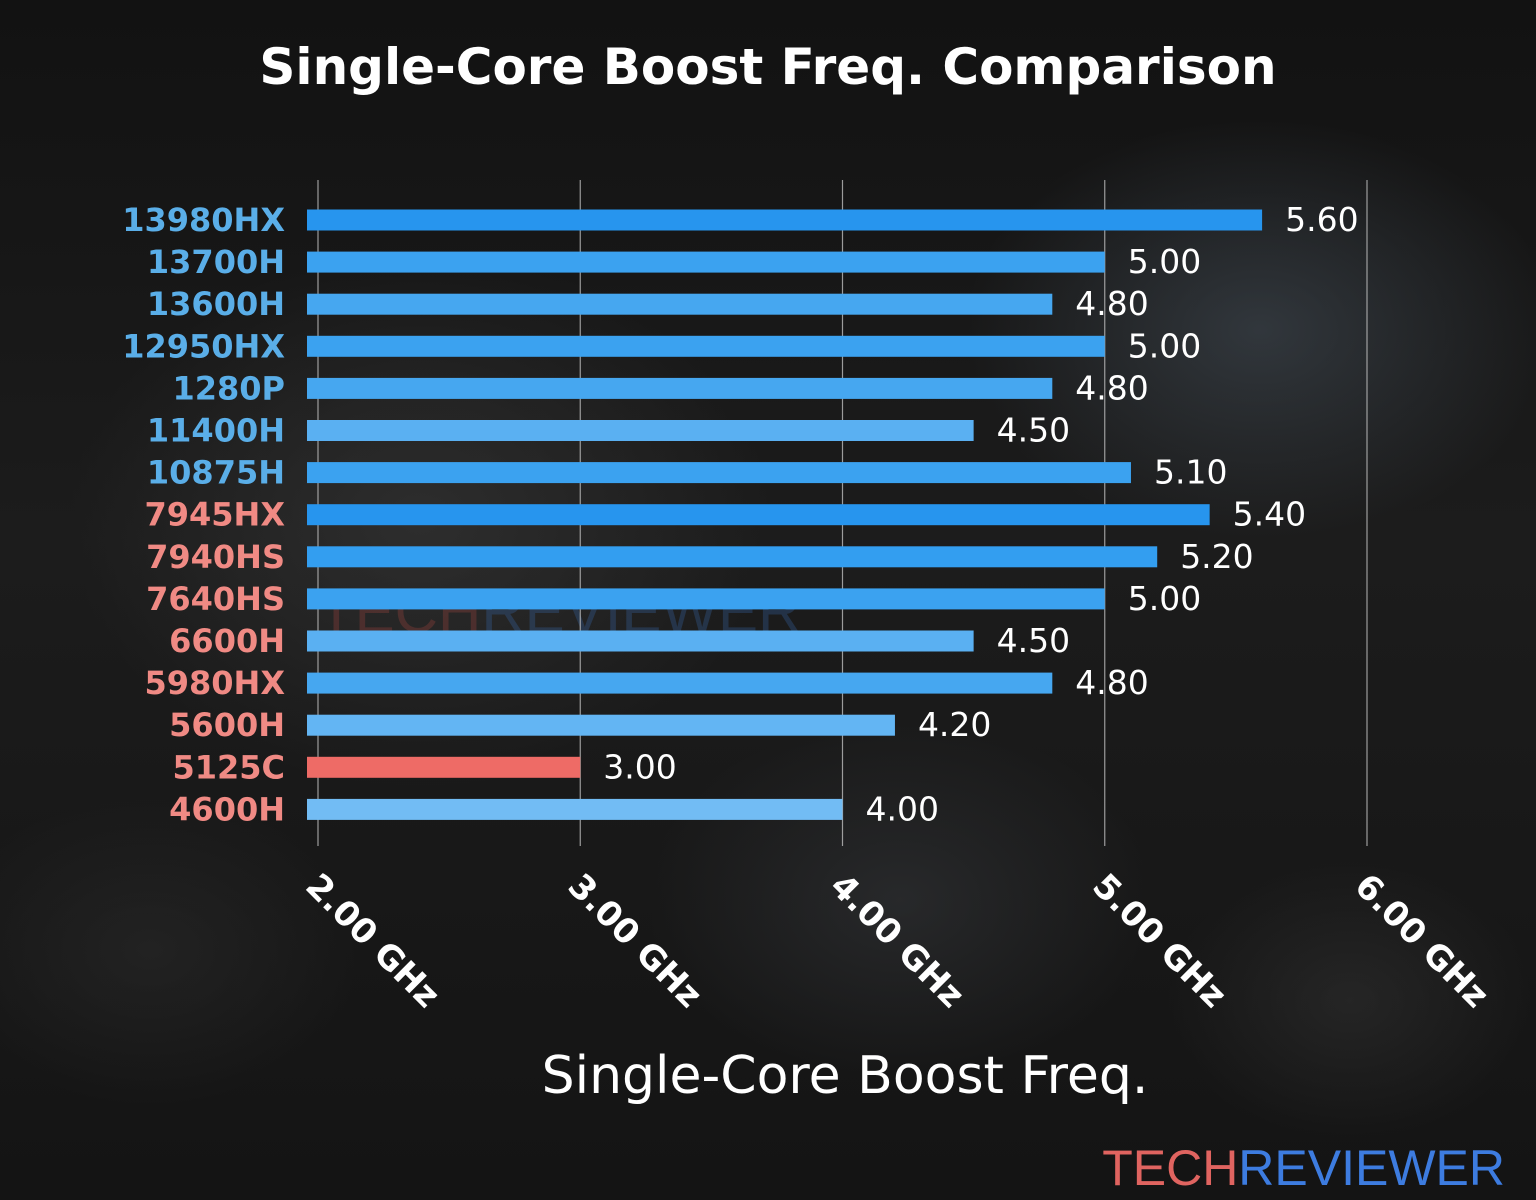 The height and width of the screenshot is (1200, 1536). I want to click on category-label: 13700H, so click(216, 262).